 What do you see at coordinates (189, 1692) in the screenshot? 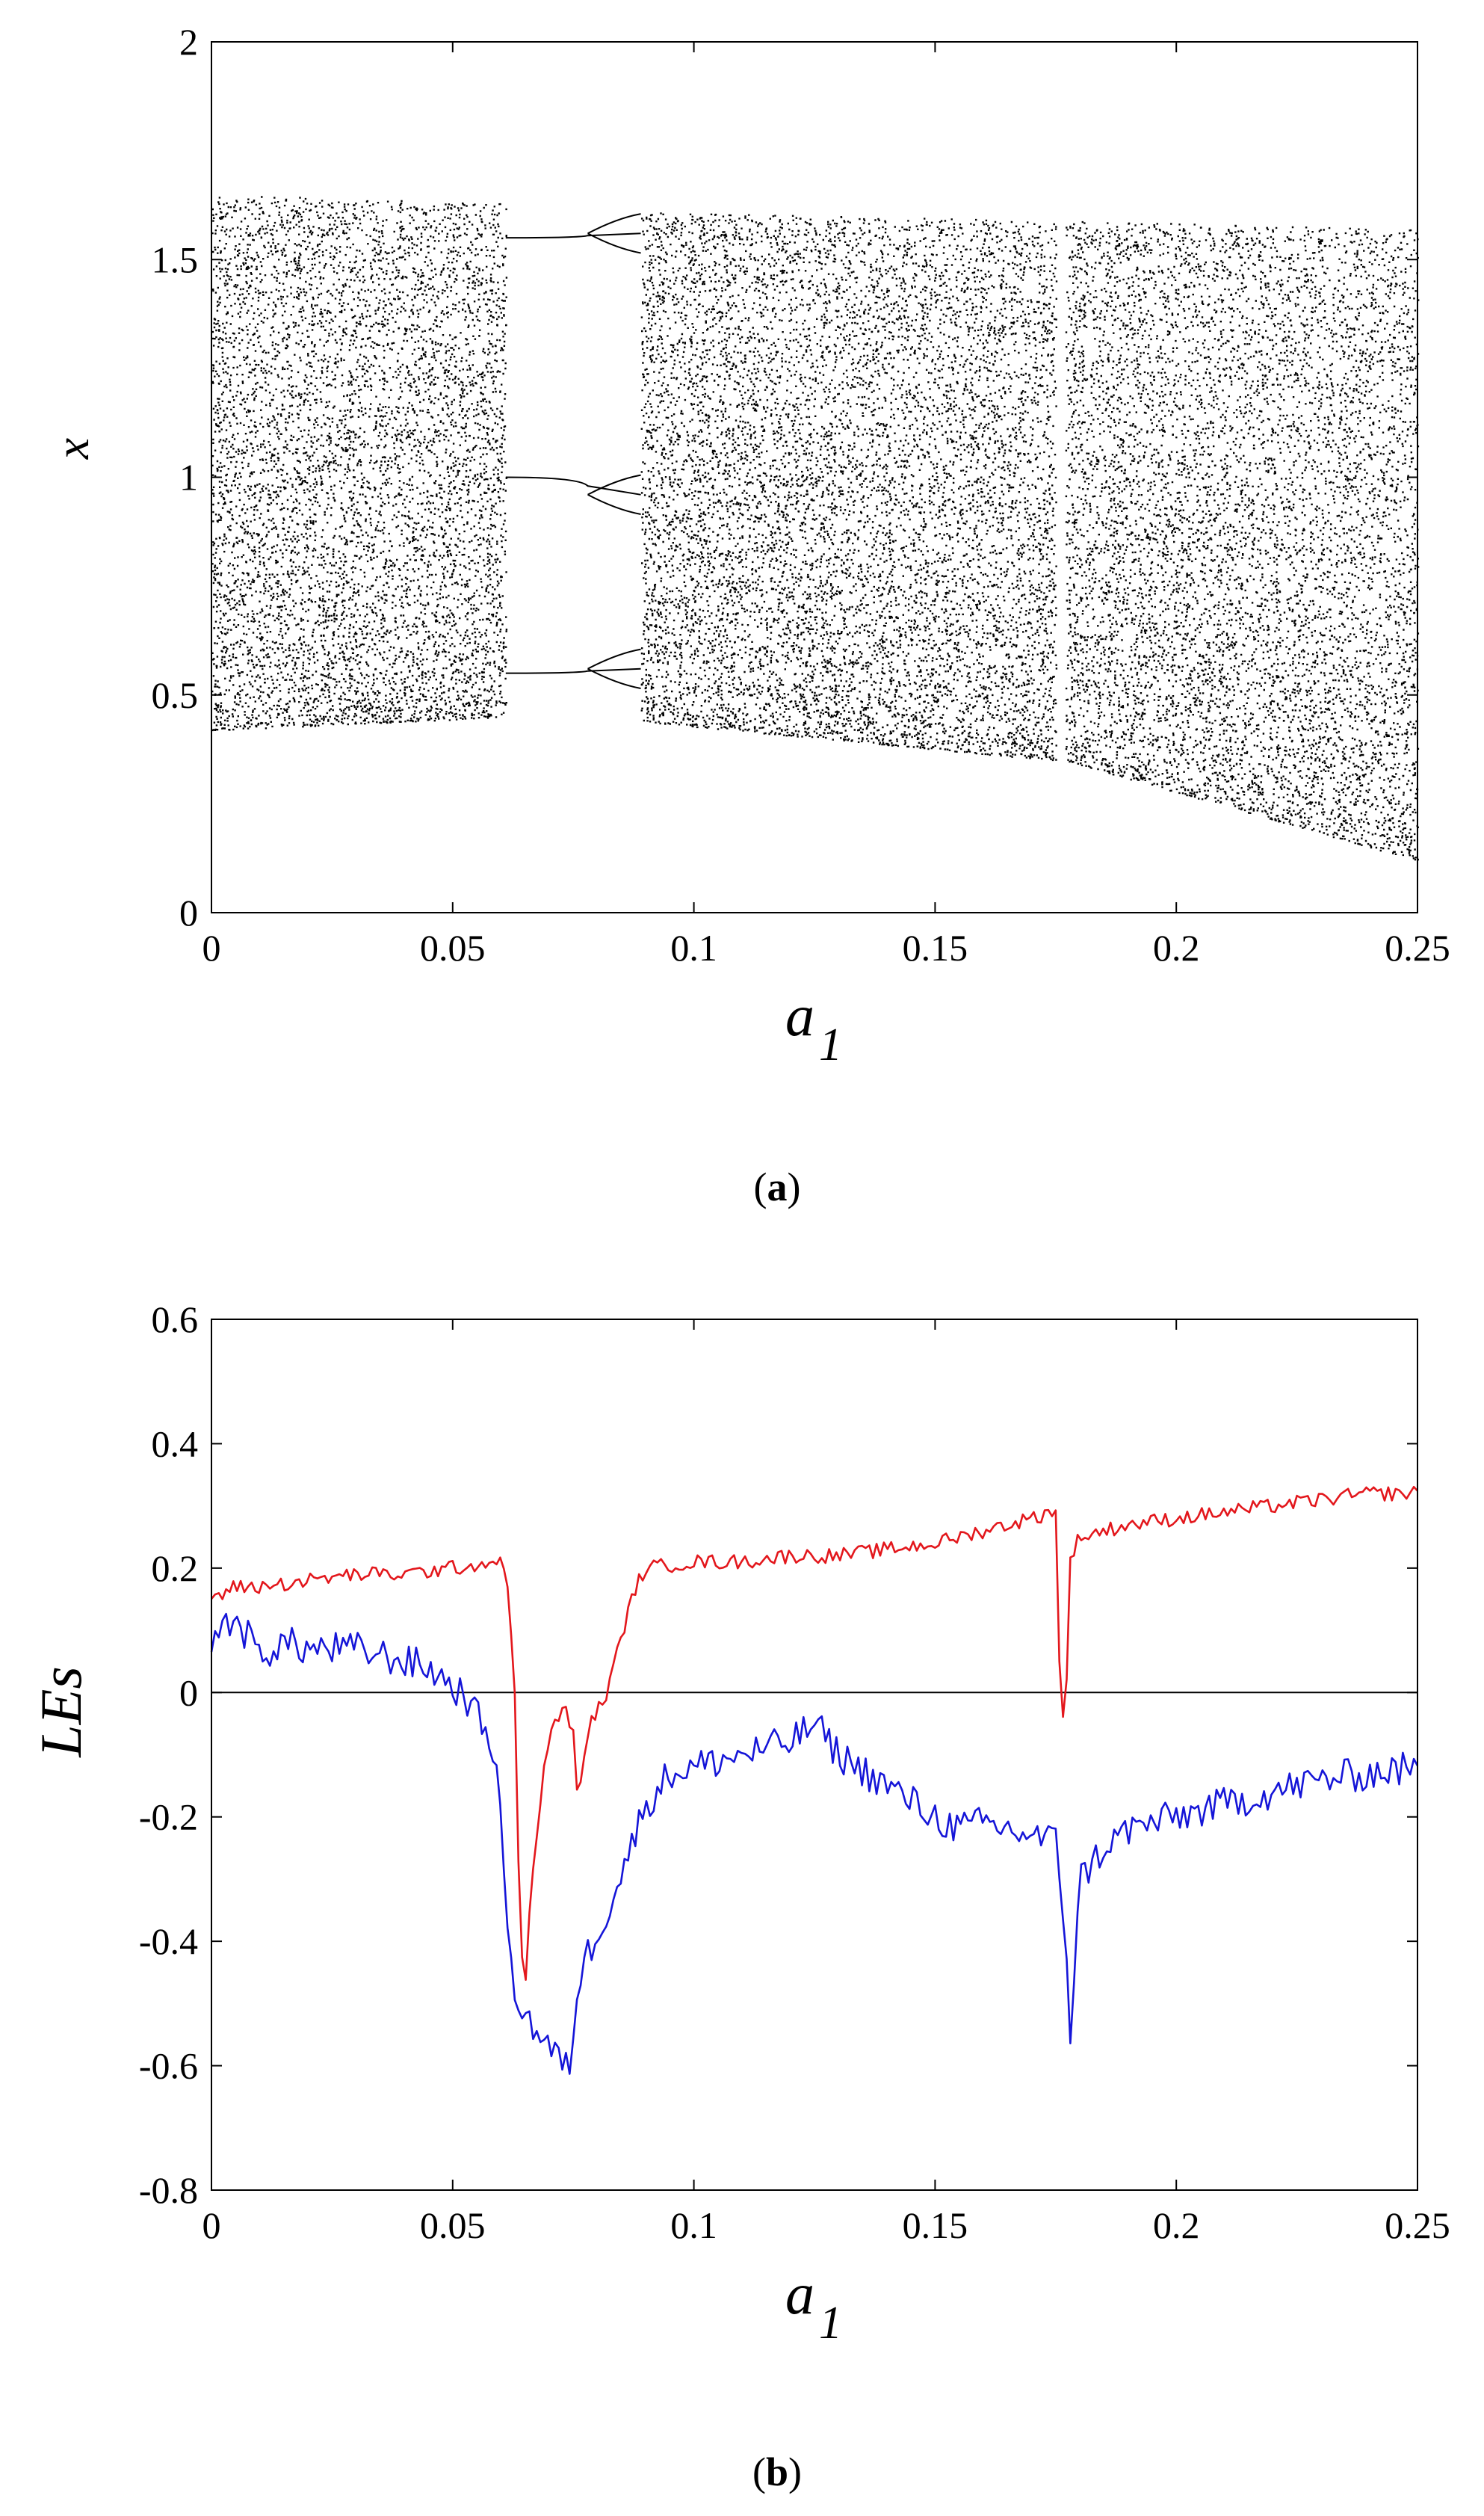
I see `y-tick-label-b: 0` at bounding box center [189, 1692].